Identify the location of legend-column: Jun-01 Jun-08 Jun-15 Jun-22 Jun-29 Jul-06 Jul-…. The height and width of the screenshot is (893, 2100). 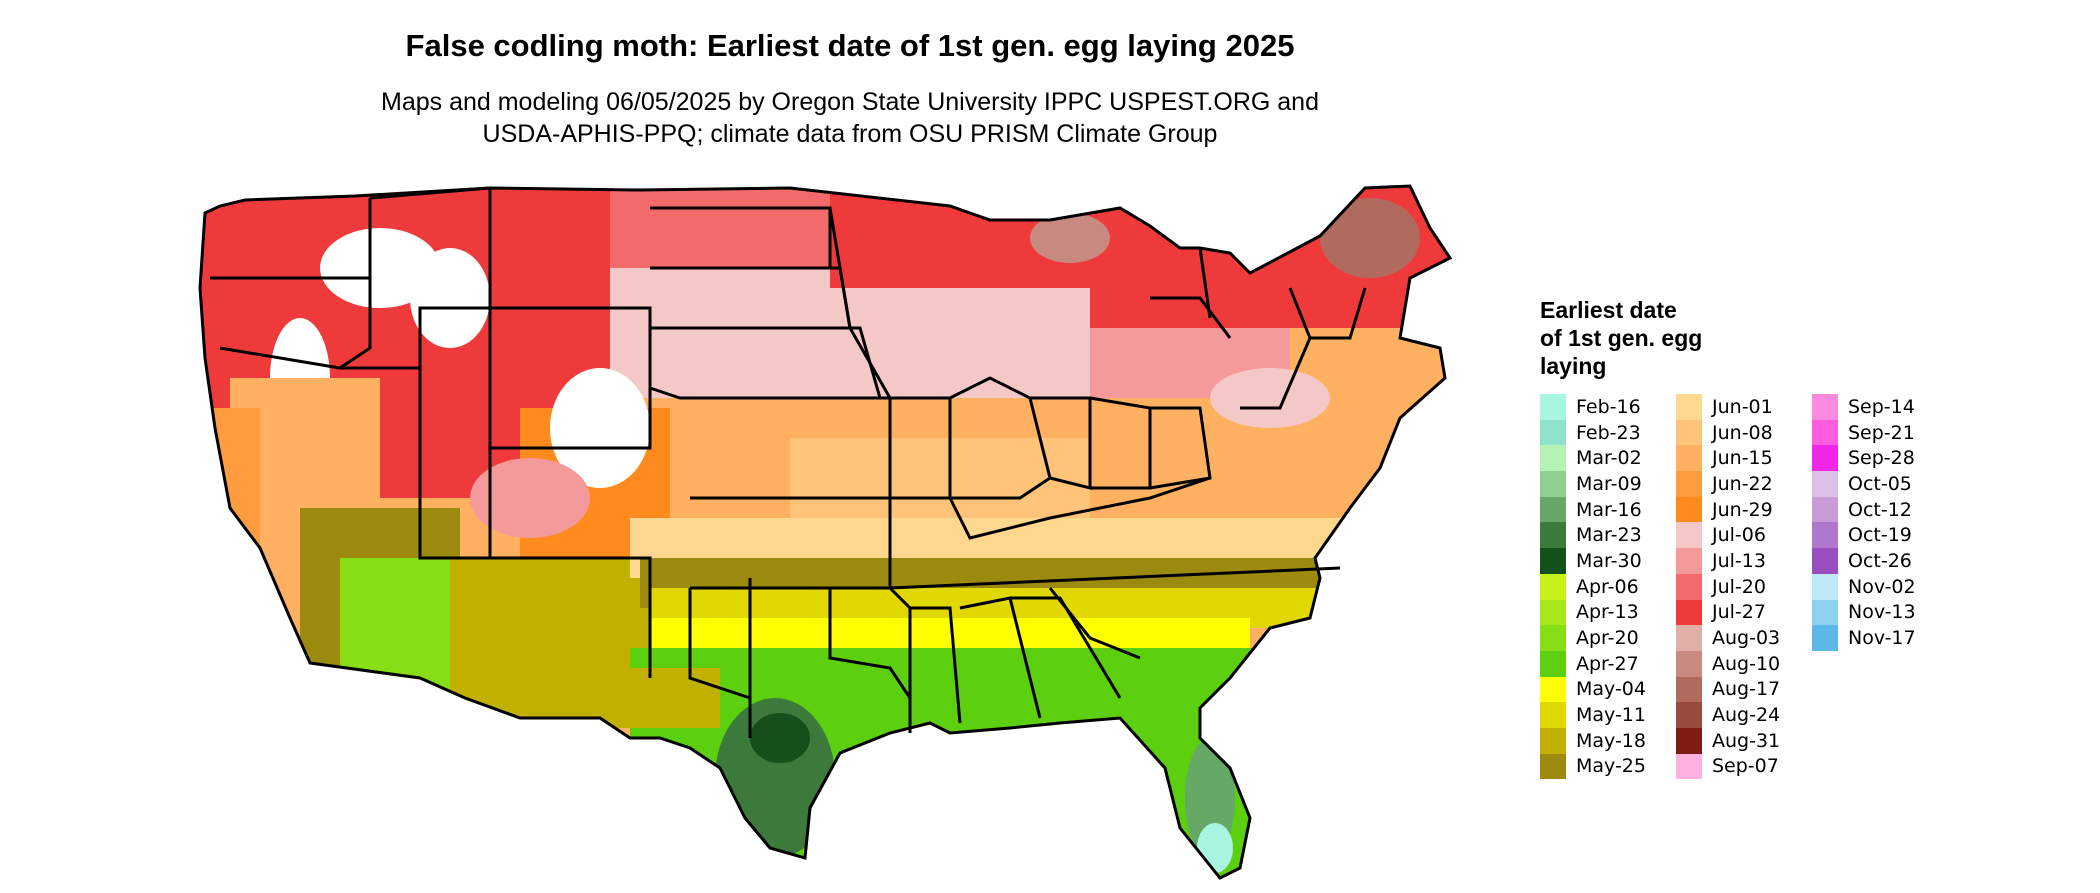
(1739, 587).